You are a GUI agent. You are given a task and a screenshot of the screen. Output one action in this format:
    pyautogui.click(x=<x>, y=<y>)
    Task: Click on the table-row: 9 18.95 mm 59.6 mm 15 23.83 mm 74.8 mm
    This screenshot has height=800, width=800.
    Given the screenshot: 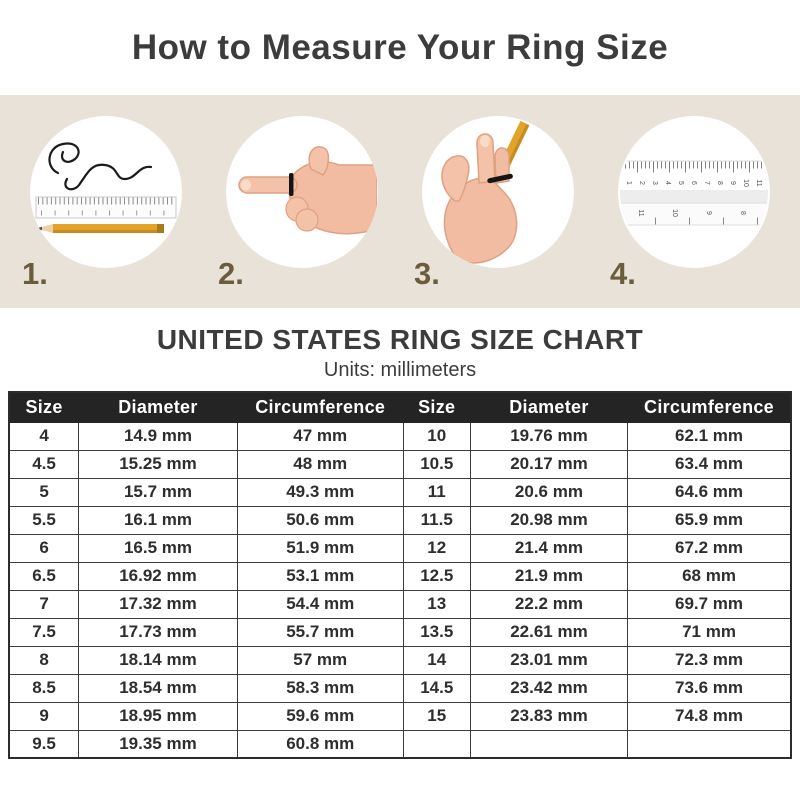 What is the action you would take?
    pyautogui.click(x=400, y=716)
    